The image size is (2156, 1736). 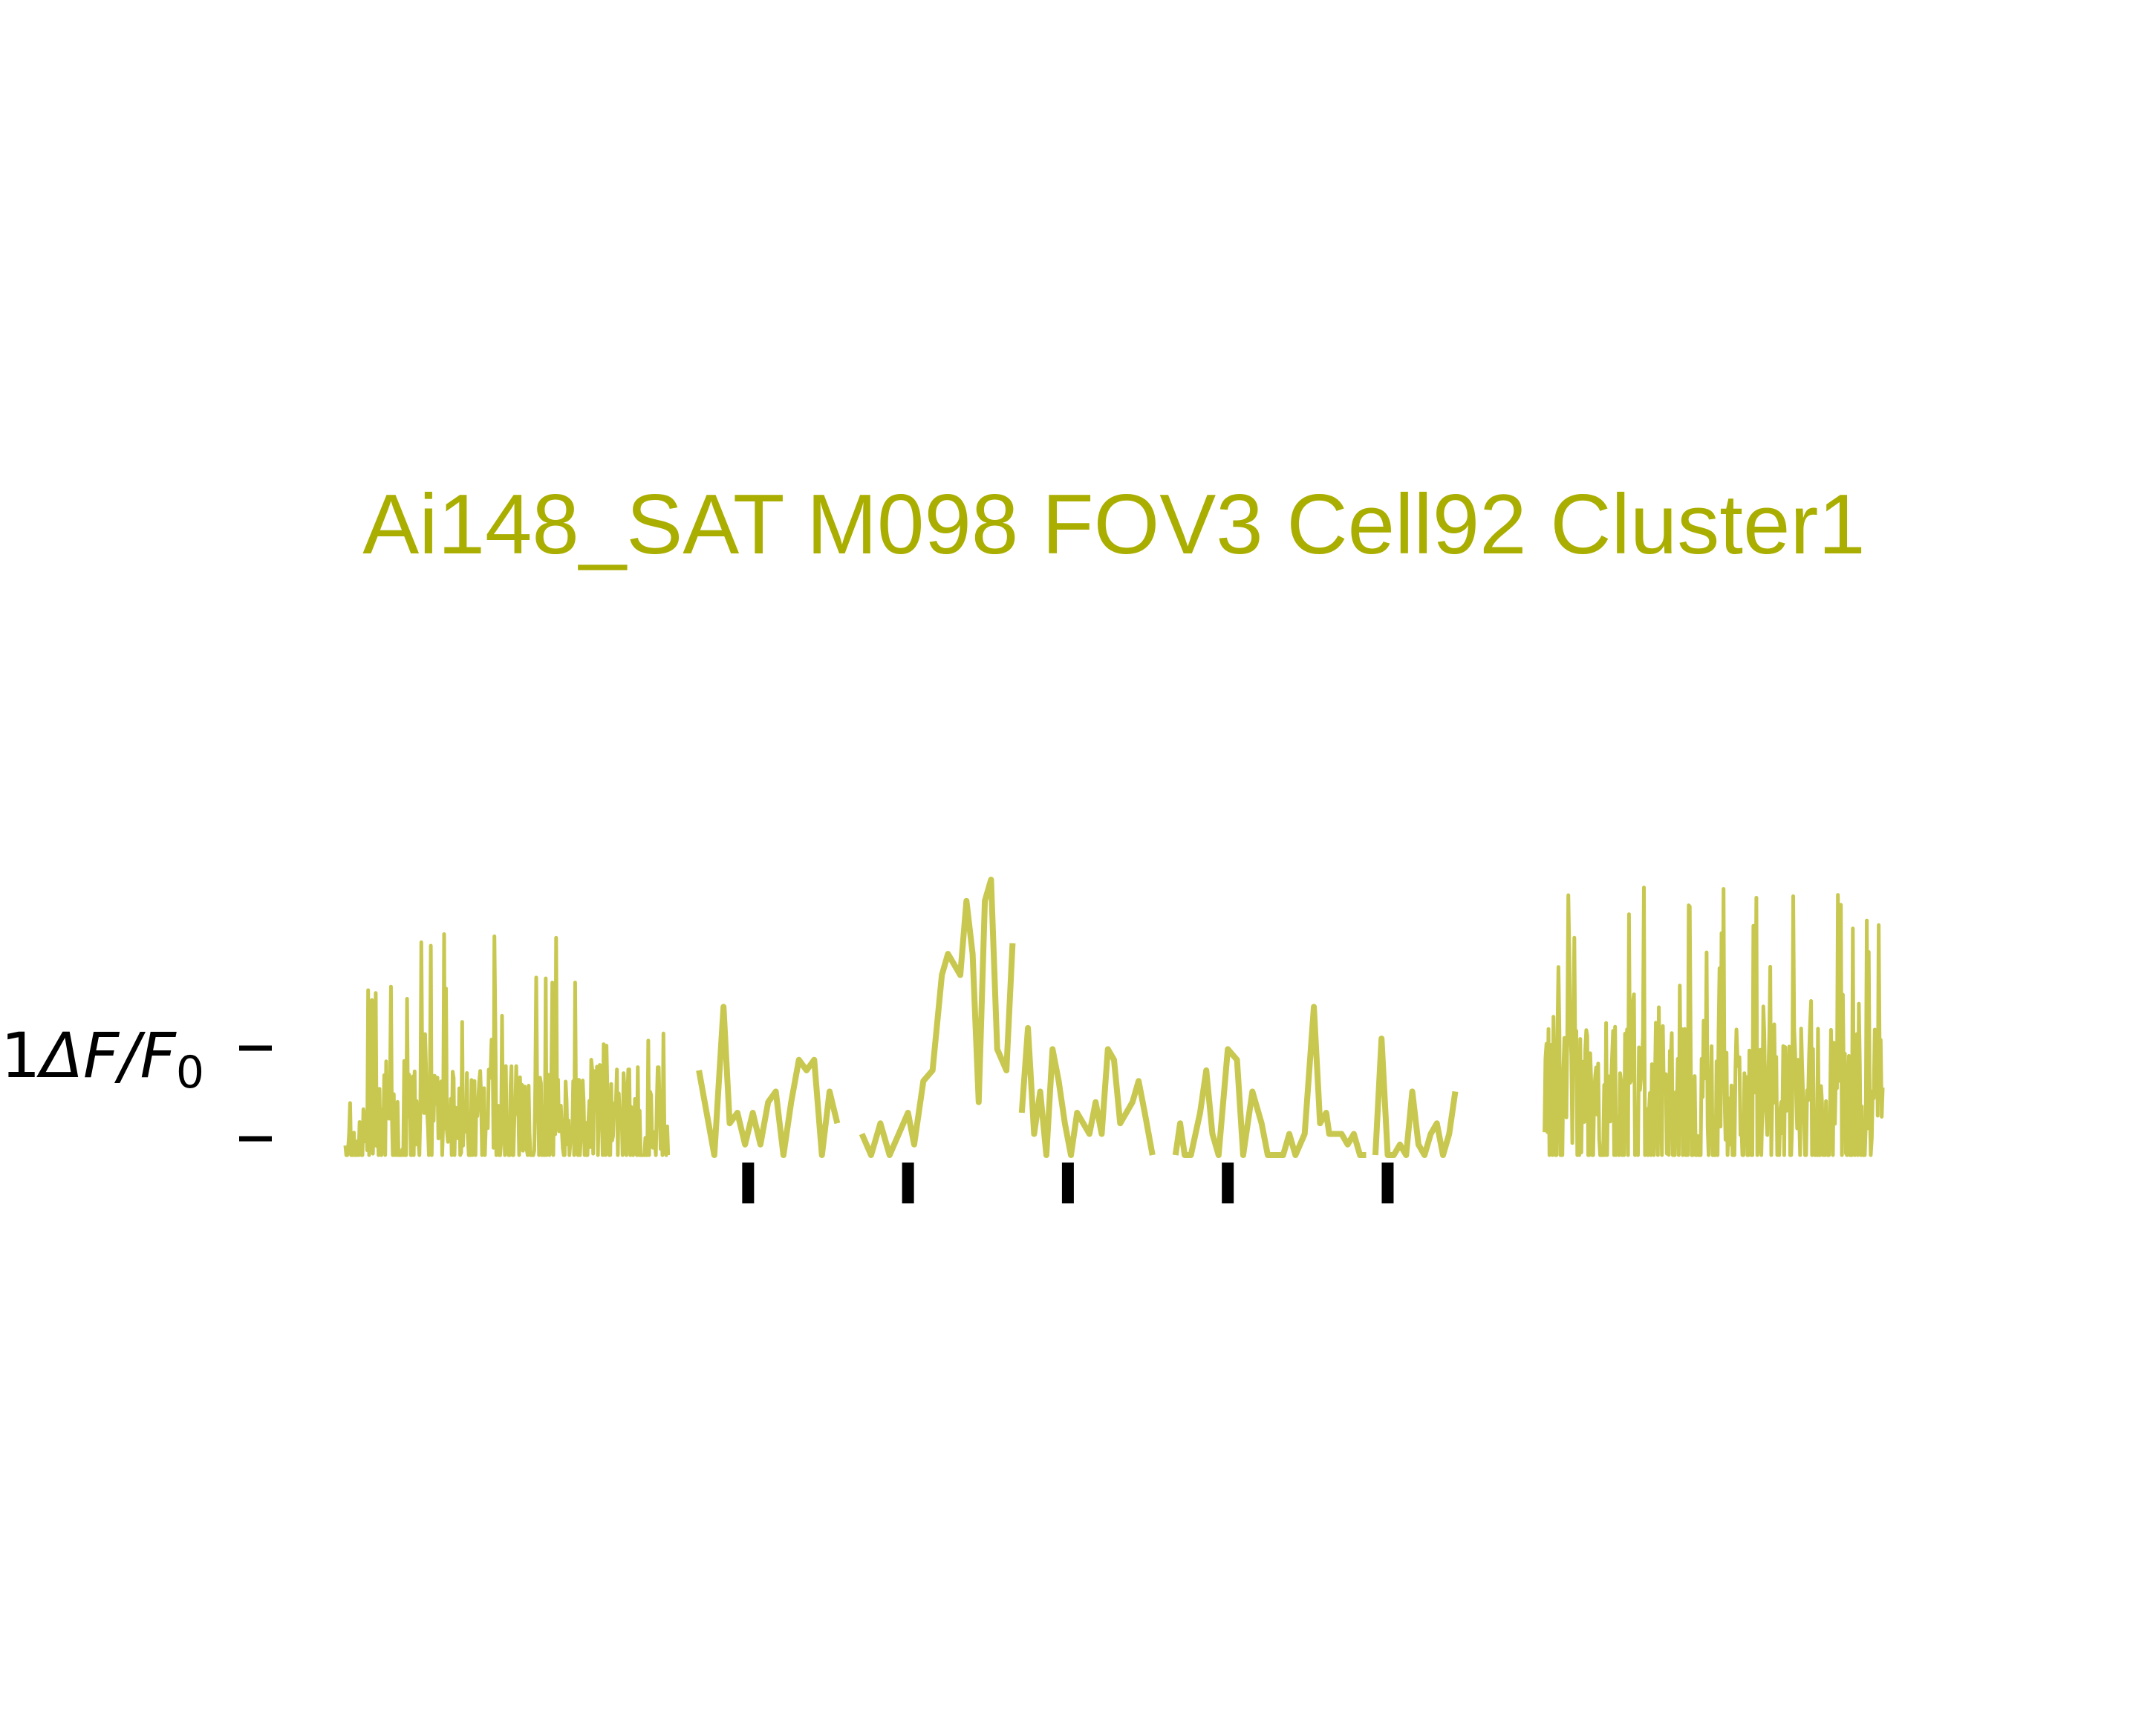 What do you see at coordinates (106, 1055) in the screenshot?
I see `y-label-text: ΔF/F` at bounding box center [106, 1055].